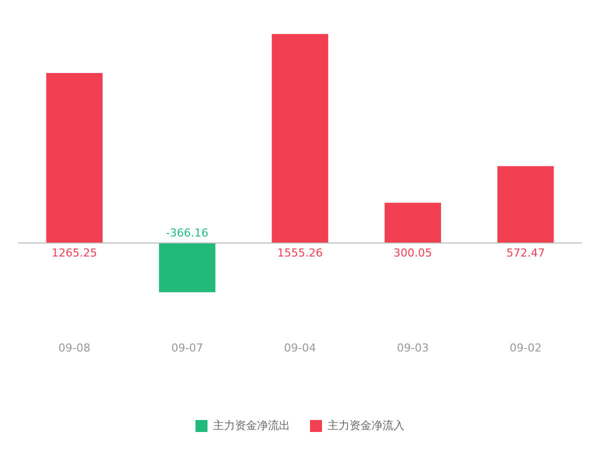 The height and width of the screenshot is (450, 600). What do you see at coordinates (75, 253) in the screenshot?
I see `data-label: 1265.25` at bounding box center [75, 253].